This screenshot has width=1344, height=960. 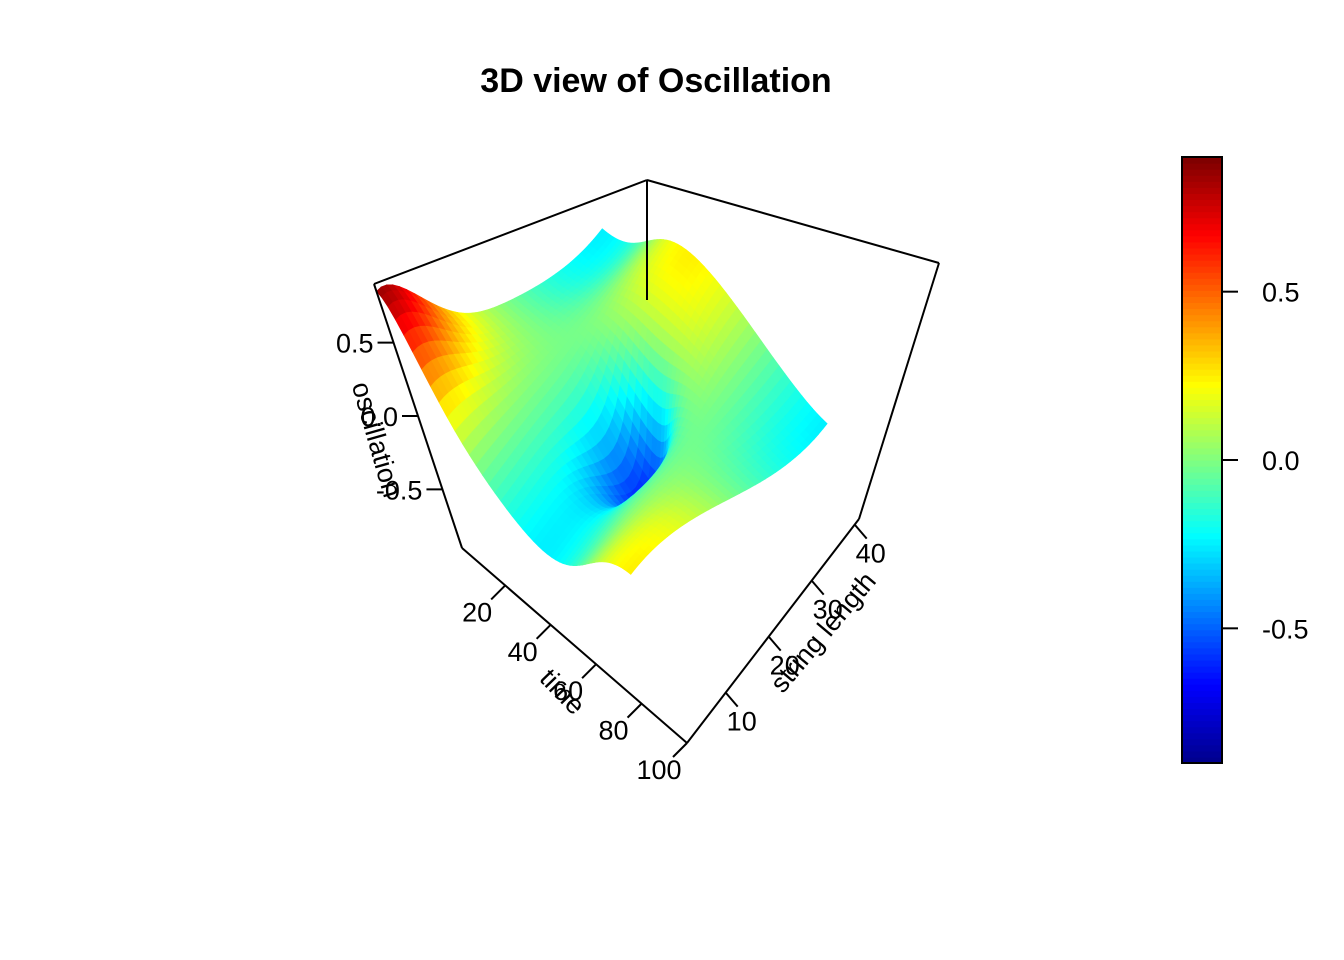 I want to click on z-tick-label: 0.0, so click(x=379, y=417).